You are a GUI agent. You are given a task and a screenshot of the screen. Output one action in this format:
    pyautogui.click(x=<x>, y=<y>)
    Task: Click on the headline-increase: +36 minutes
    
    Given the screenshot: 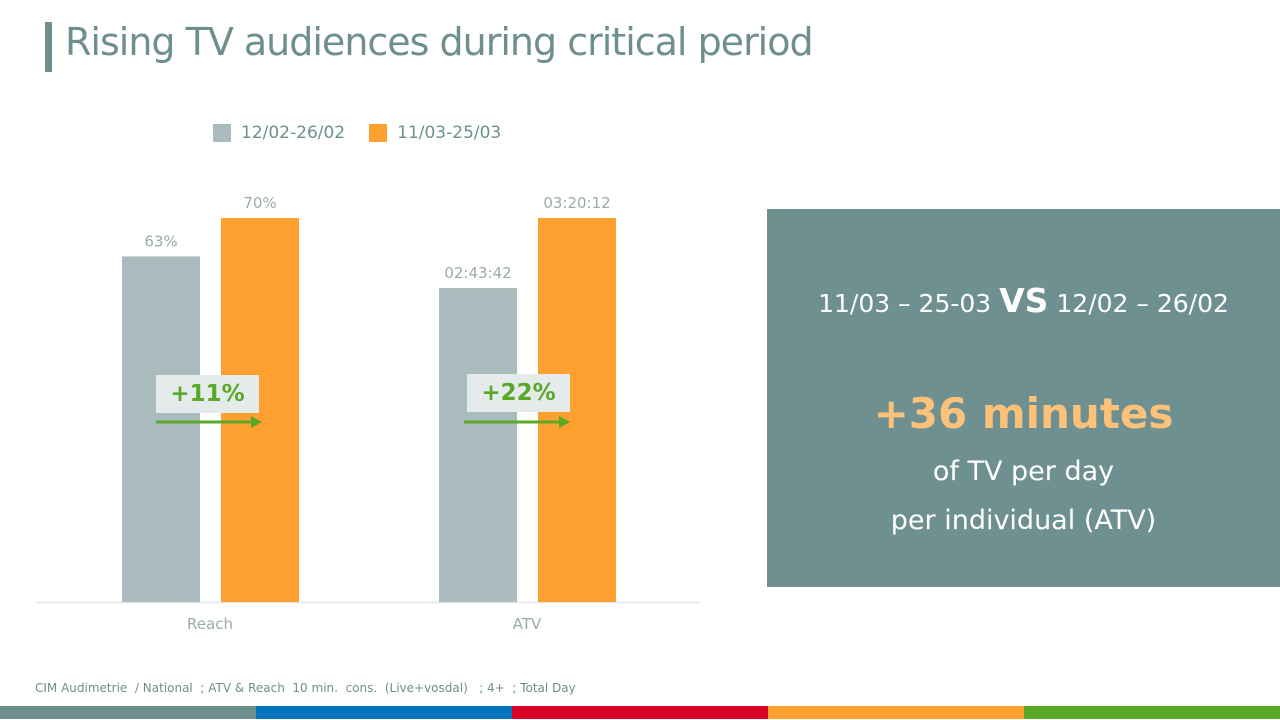 What is the action you would take?
    pyautogui.click(x=1023, y=413)
    